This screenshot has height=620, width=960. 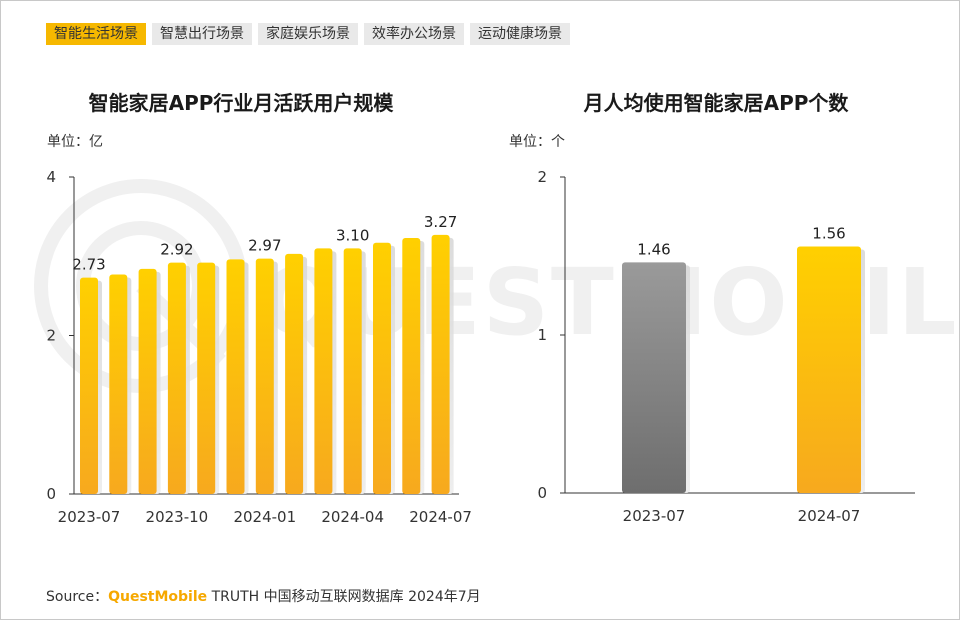 What do you see at coordinates (177, 517) in the screenshot?
I see `x-tick-label: 2023-10` at bounding box center [177, 517].